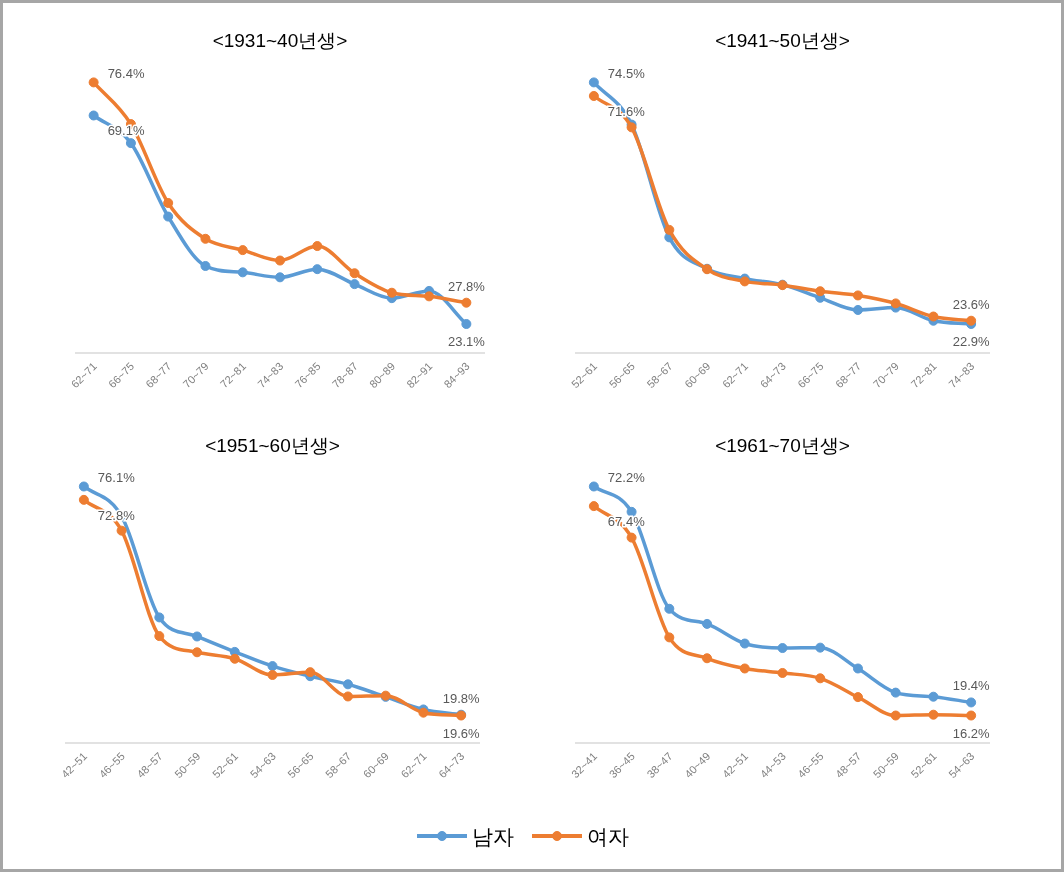 The width and height of the screenshot is (1064, 872). I want to click on value-label: 76.1%, so click(116, 478).